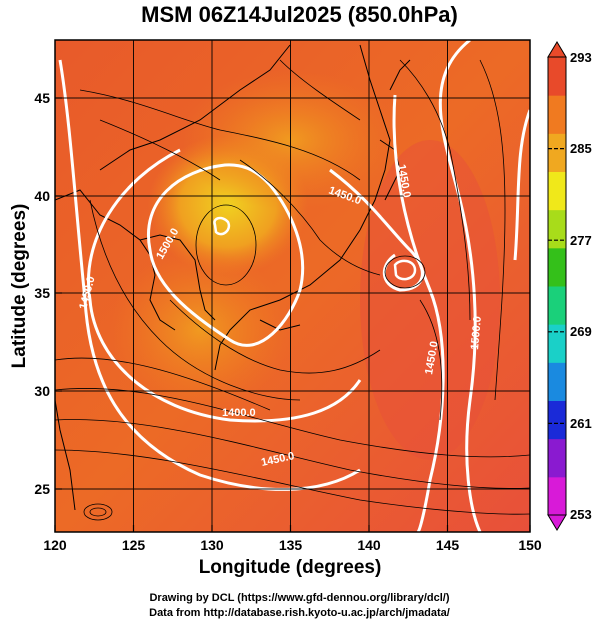 Image resolution: width=599 pixels, height=625 pixels. Describe the element at coordinates (42, 489) in the screenshot. I see `y-tick-label: 25` at that location.